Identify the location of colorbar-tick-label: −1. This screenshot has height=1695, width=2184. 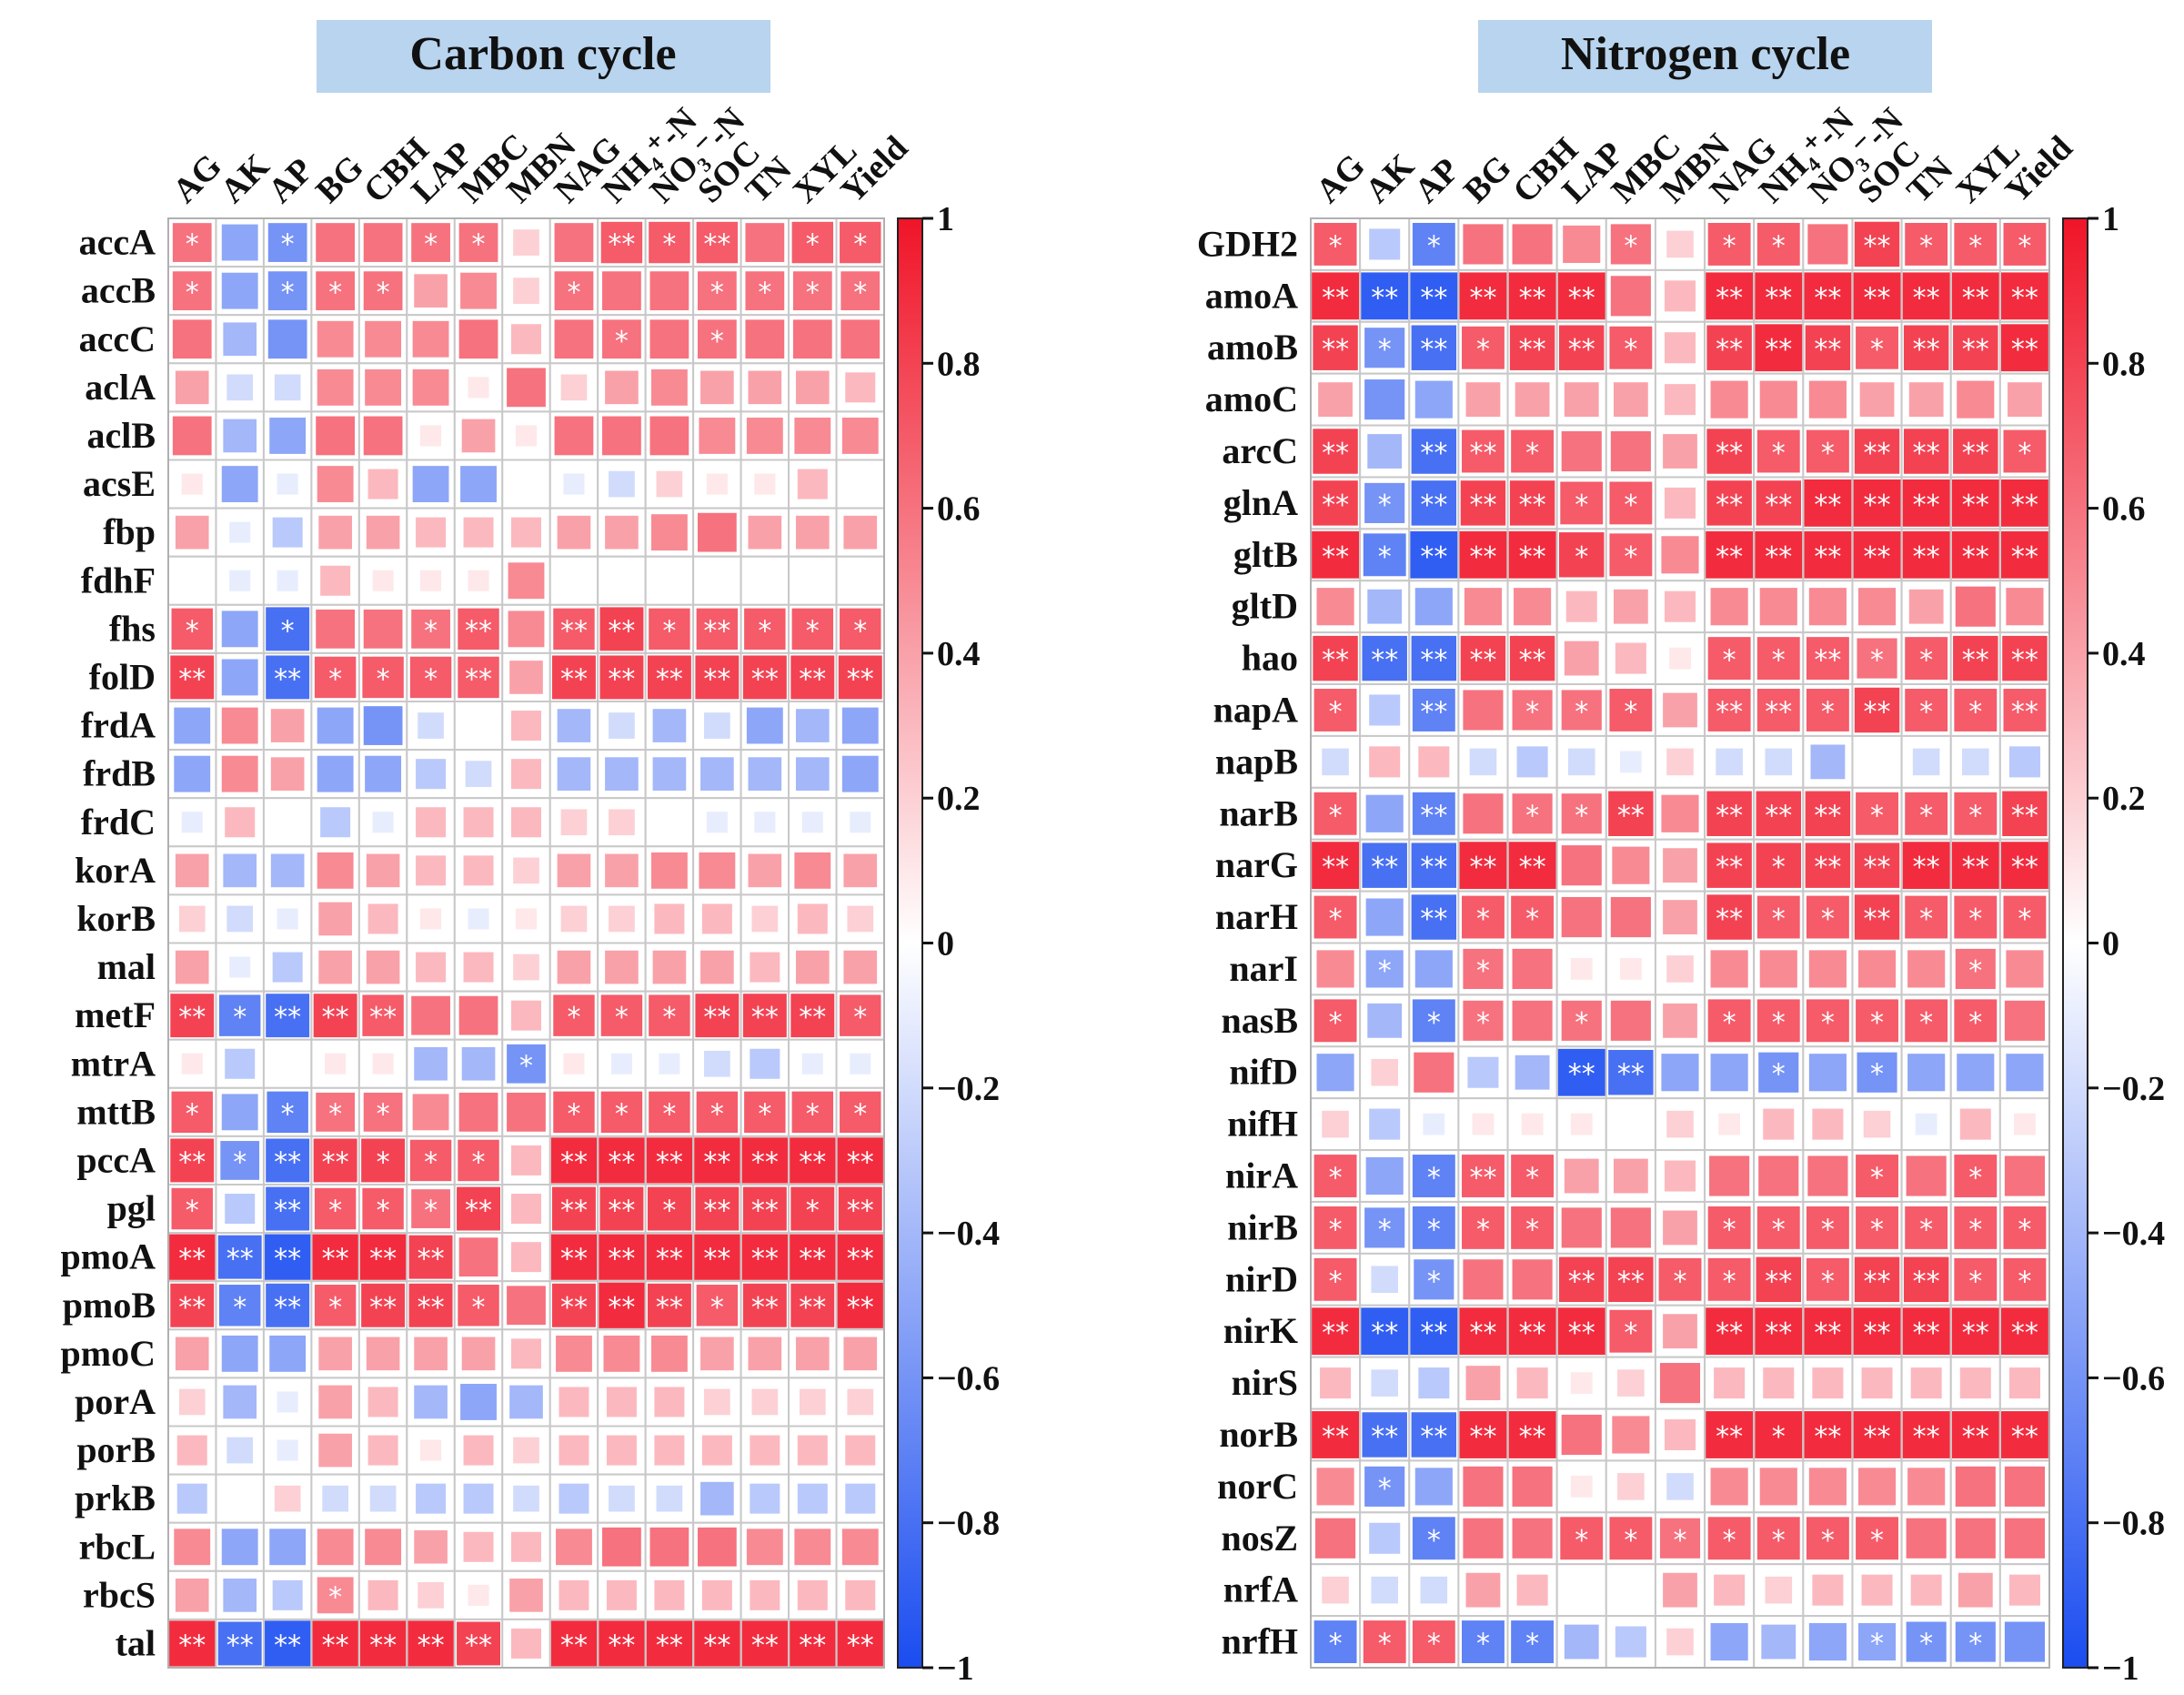
(2121, 1669).